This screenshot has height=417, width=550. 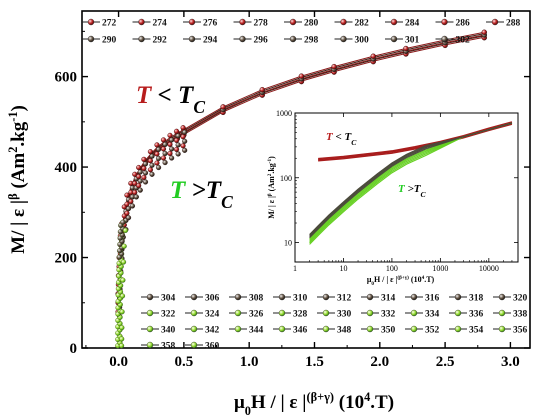 What do you see at coordinates (168, 299) in the screenshot?
I see `legend-label: 304` at bounding box center [168, 299].